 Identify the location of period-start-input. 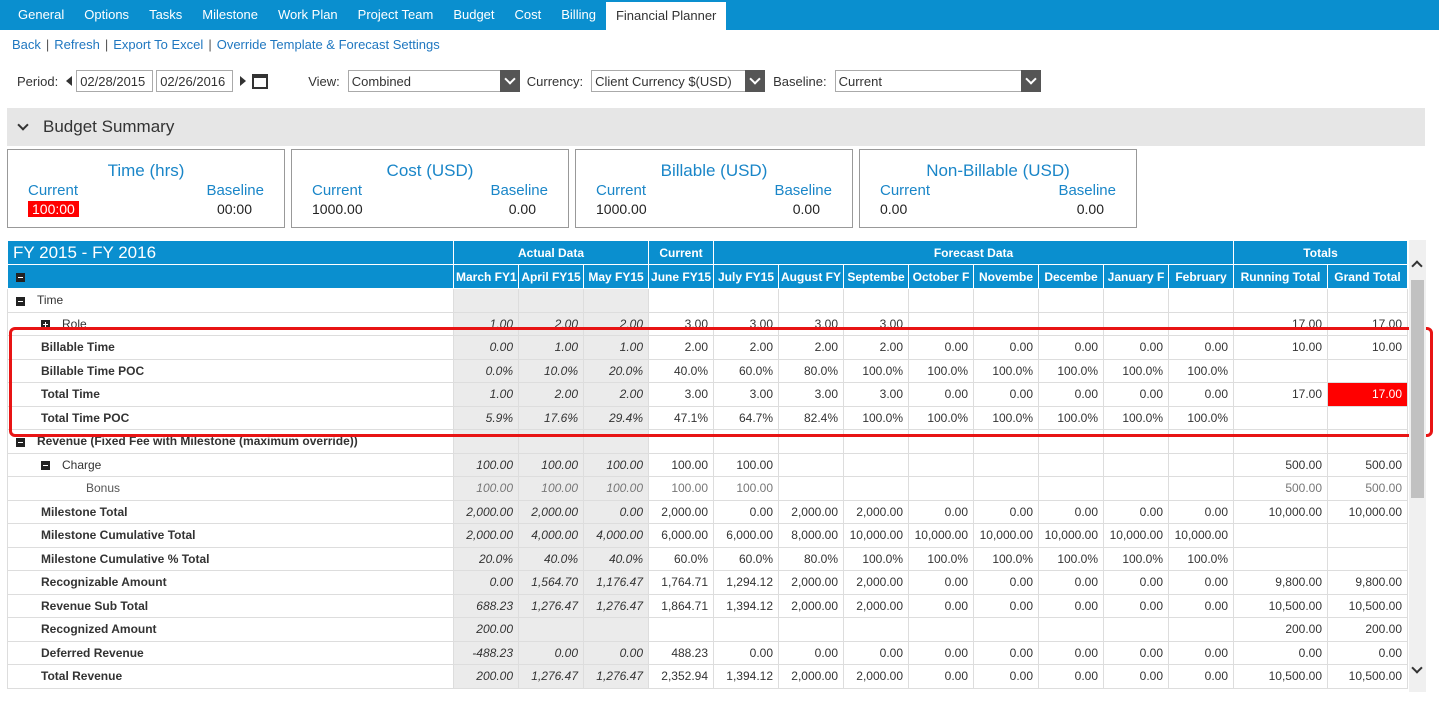
(115, 81).